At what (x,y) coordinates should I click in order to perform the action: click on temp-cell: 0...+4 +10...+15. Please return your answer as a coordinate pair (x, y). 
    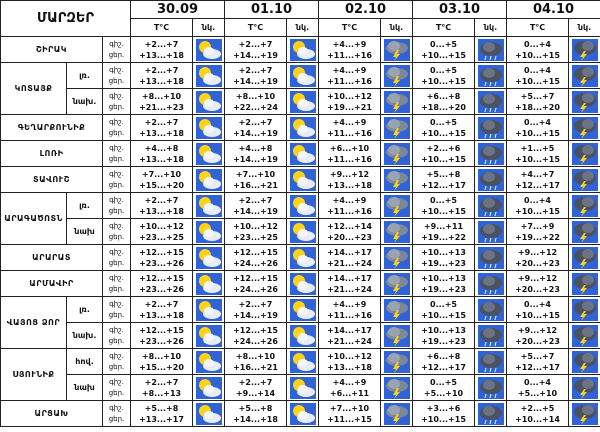
    Looking at the image, I should click on (537, 49).